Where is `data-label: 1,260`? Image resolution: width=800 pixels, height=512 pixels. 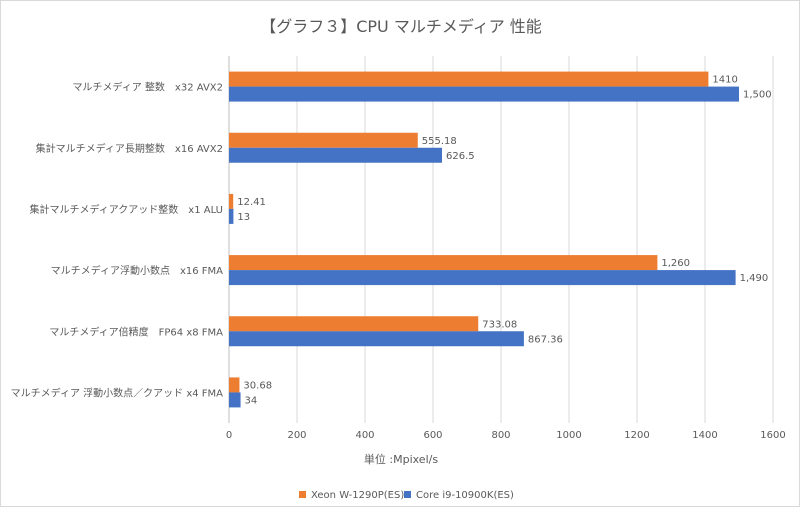 data-label: 1,260 is located at coordinates (675, 263).